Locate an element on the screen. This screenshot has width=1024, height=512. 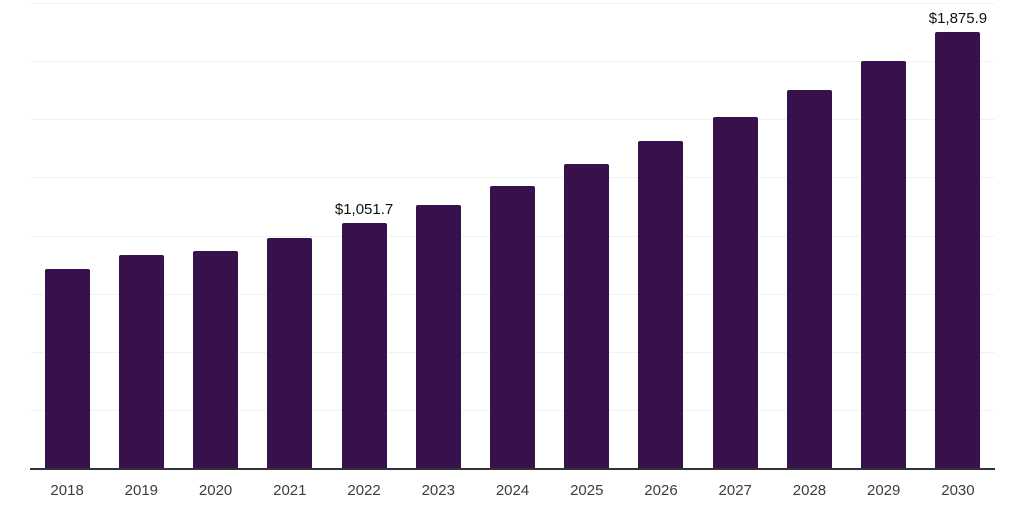
bar-2025 is located at coordinates (587, 316).